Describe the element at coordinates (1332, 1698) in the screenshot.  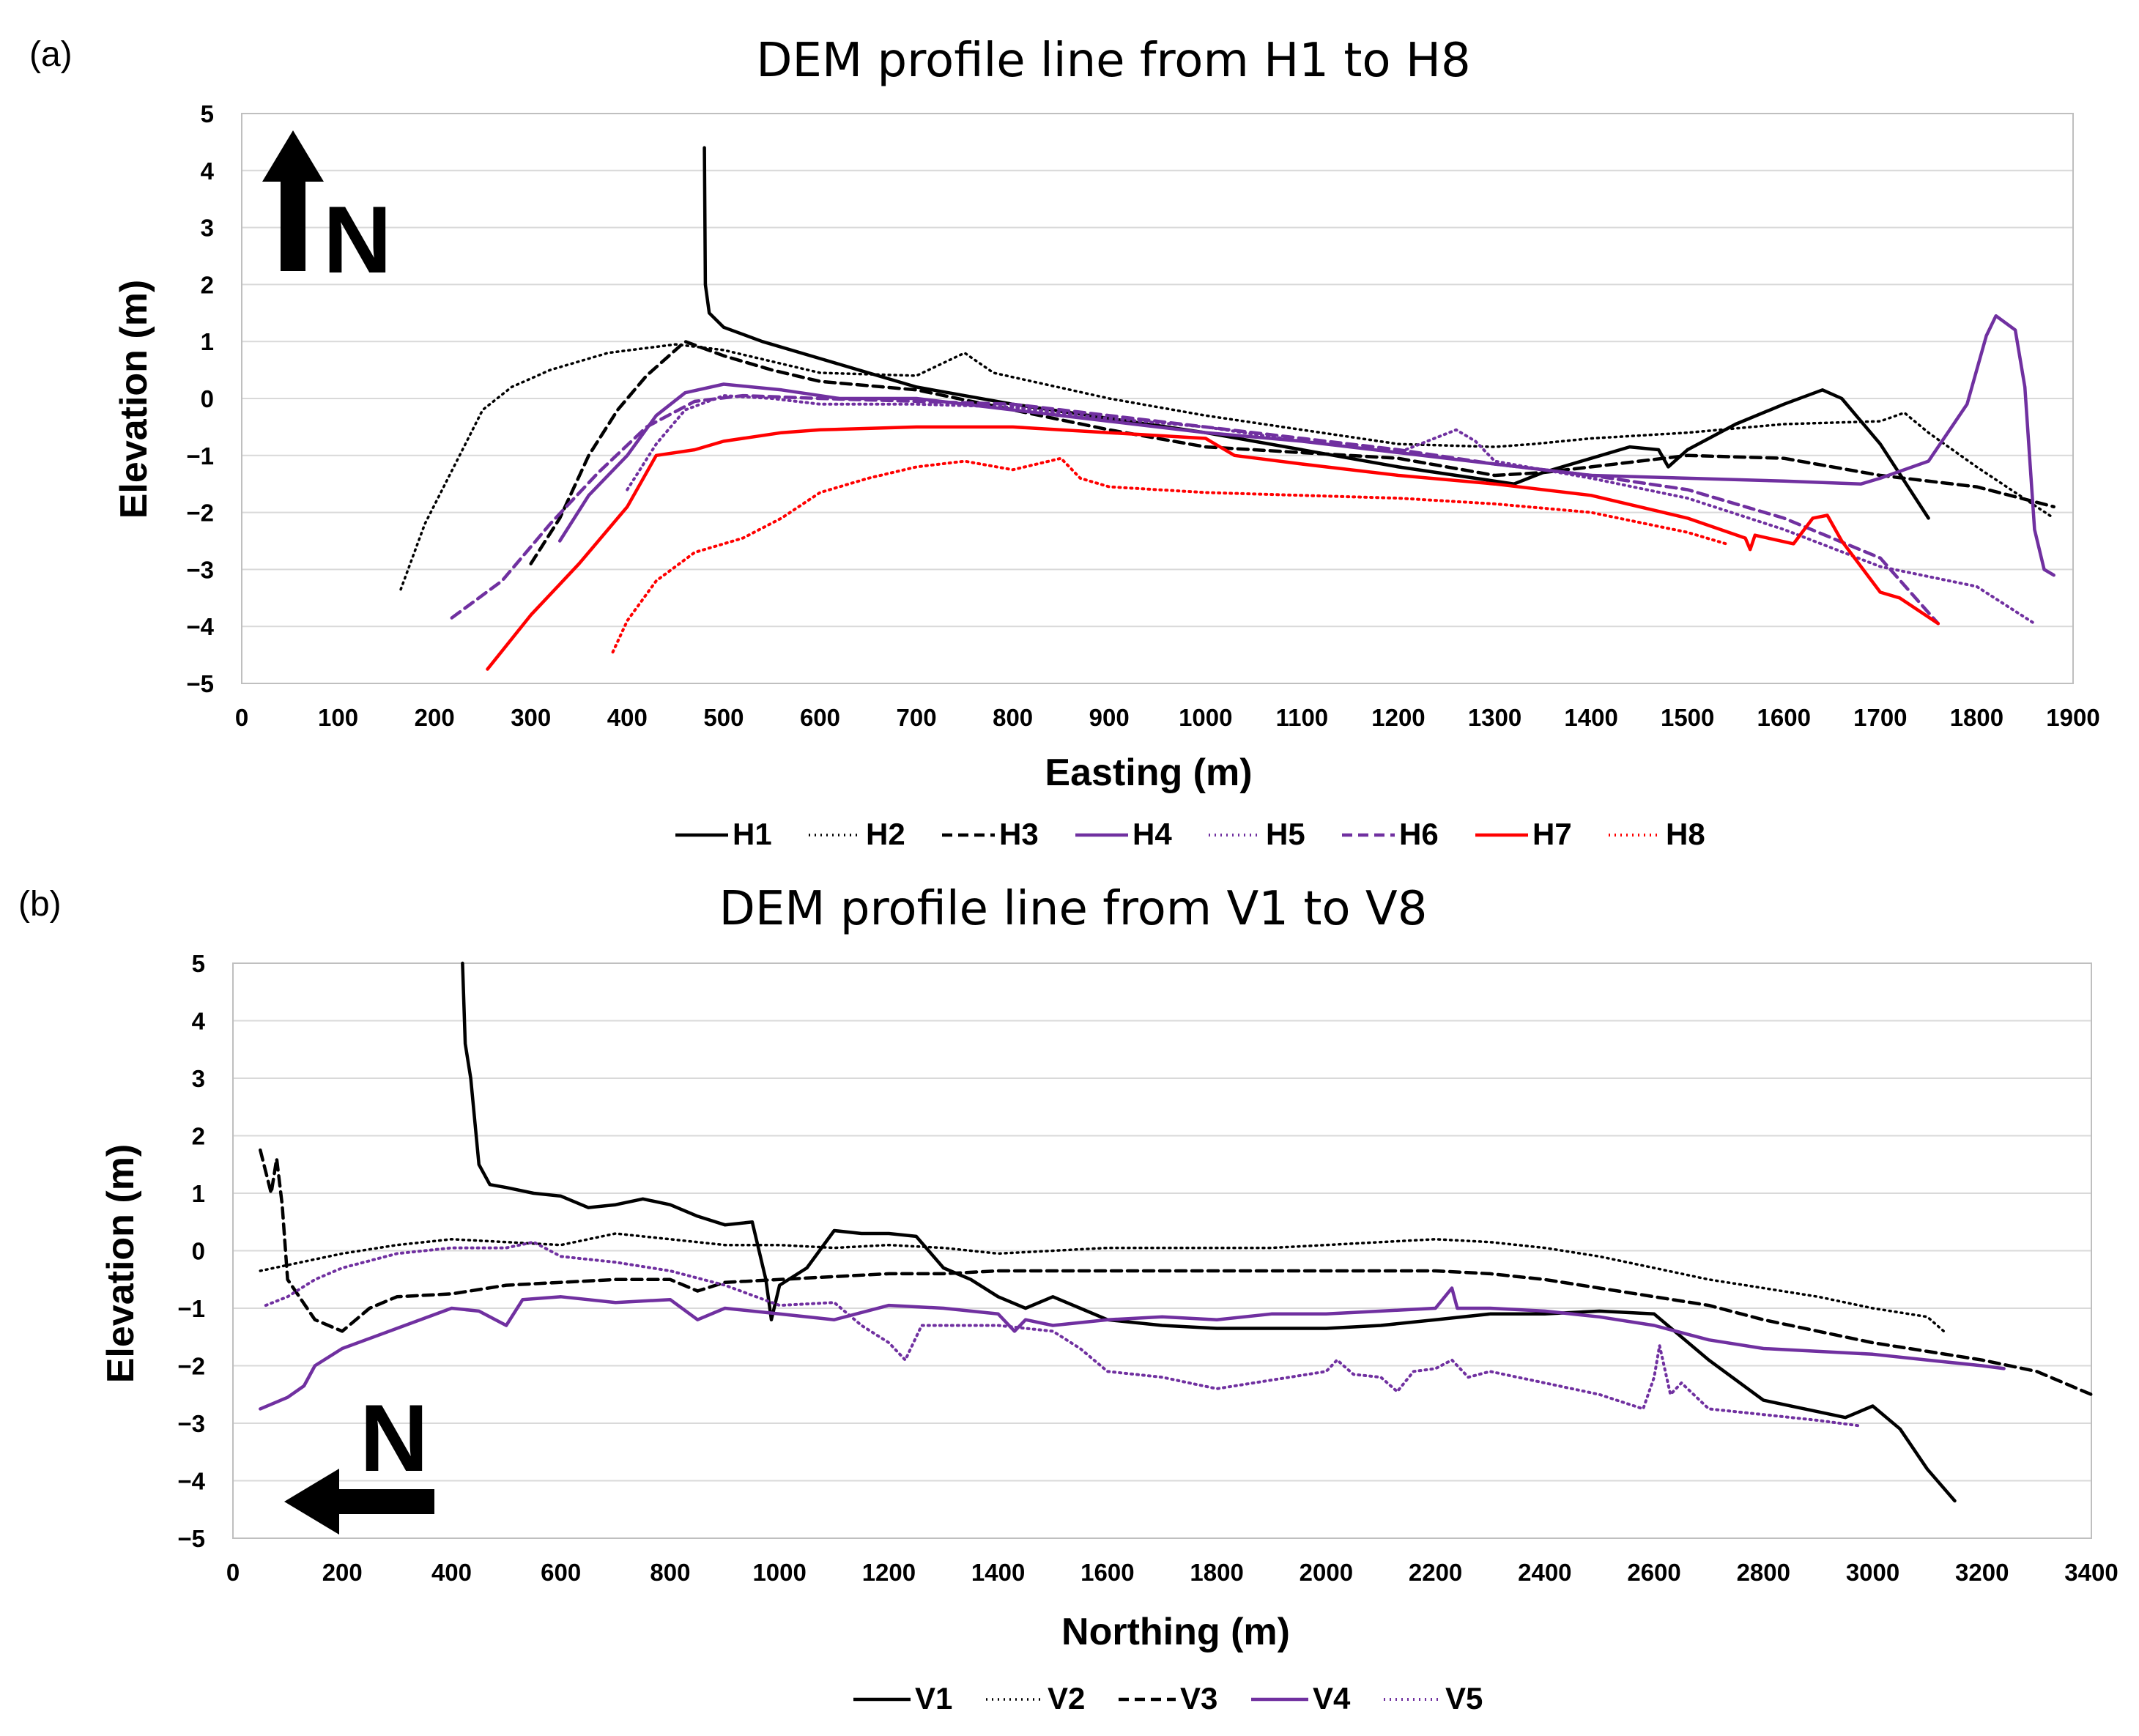
I see `legend-label-v4: V4` at that location.